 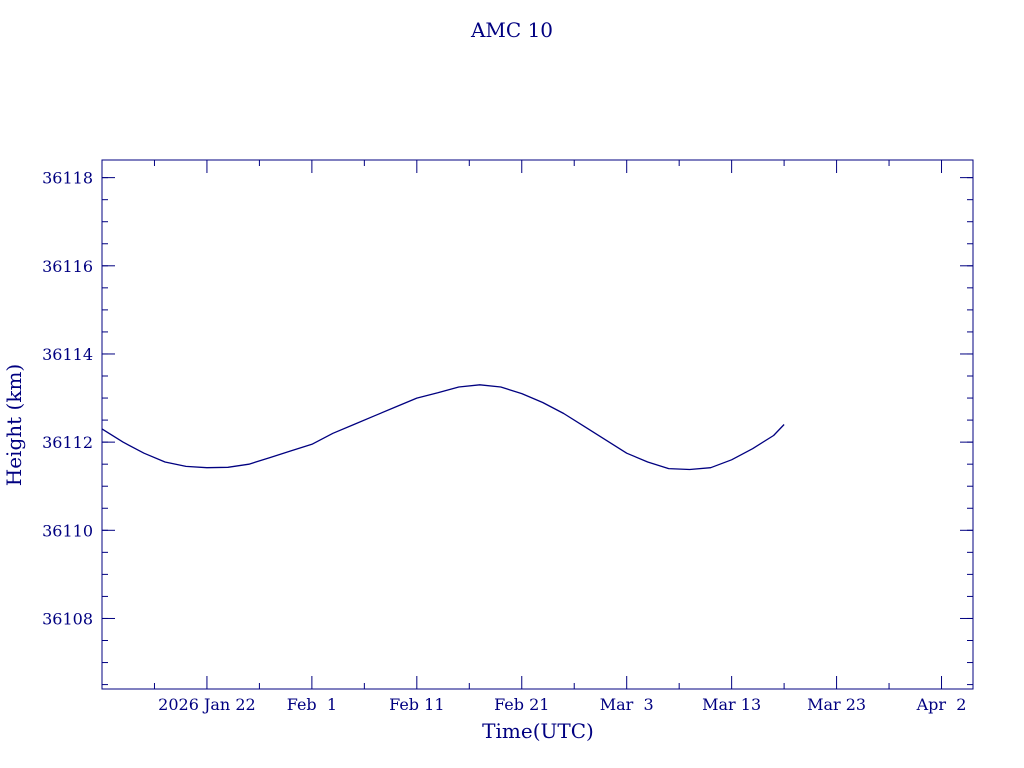 I want to click on x-axis-label: Time(UTC), so click(x=538, y=731).